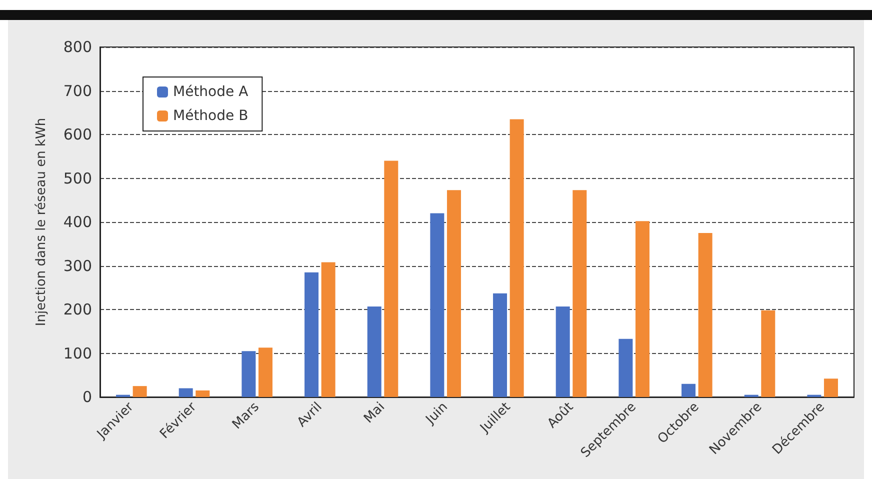 This screenshot has width=872, height=479. What do you see at coordinates (77, 353) in the screenshot?
I see `y-tick-label: 100` at bounding box center [77, 353].